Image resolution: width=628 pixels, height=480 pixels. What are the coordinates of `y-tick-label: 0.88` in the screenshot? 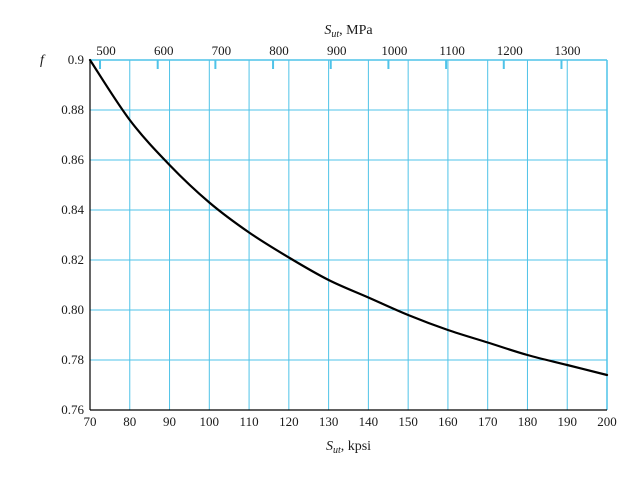 It's located at (72, 109).